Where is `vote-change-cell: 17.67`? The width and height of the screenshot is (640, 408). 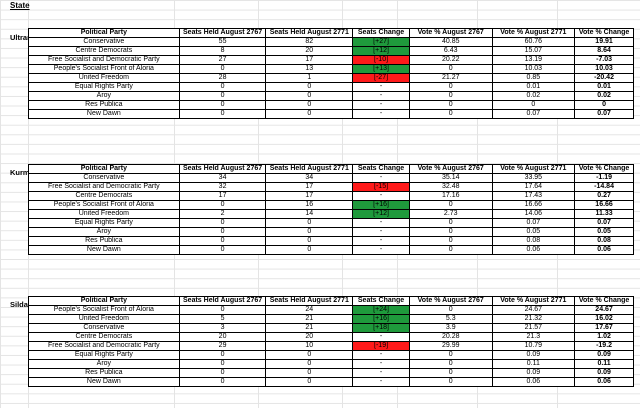
vote-change-cell: 17.67 is located at coordinates (604, 328).